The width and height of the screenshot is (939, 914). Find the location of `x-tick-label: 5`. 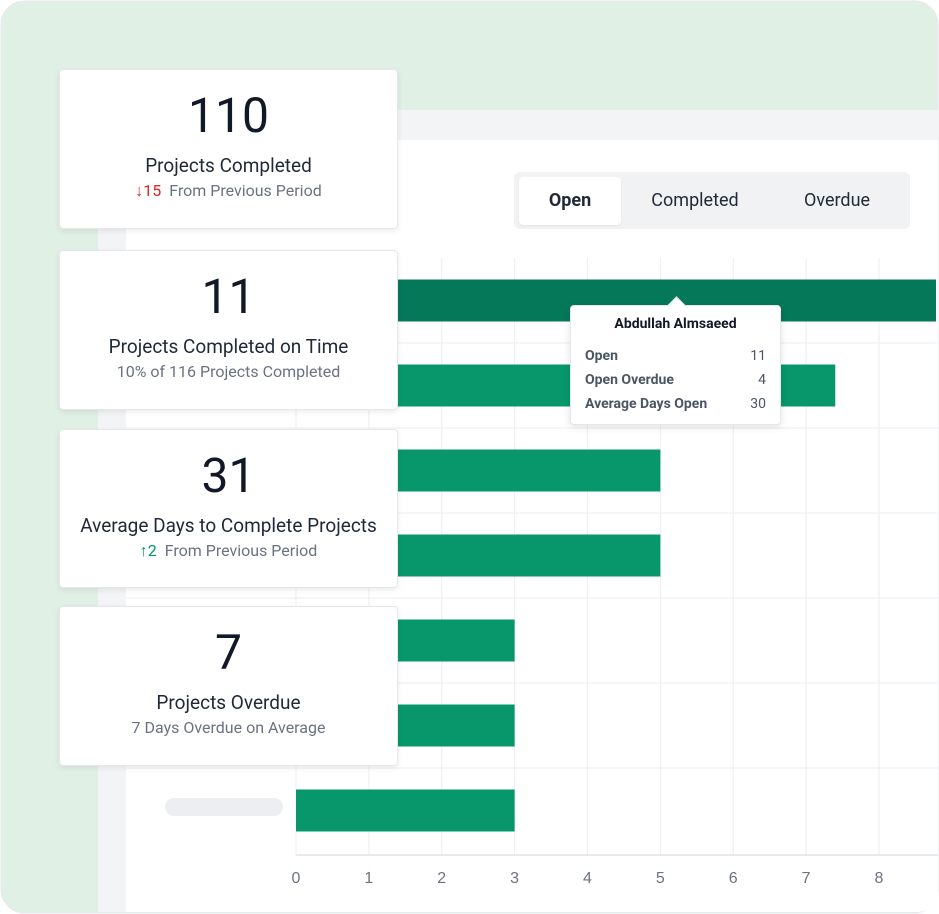

x-tick-label: 5 is located at coordinates (660, 878).